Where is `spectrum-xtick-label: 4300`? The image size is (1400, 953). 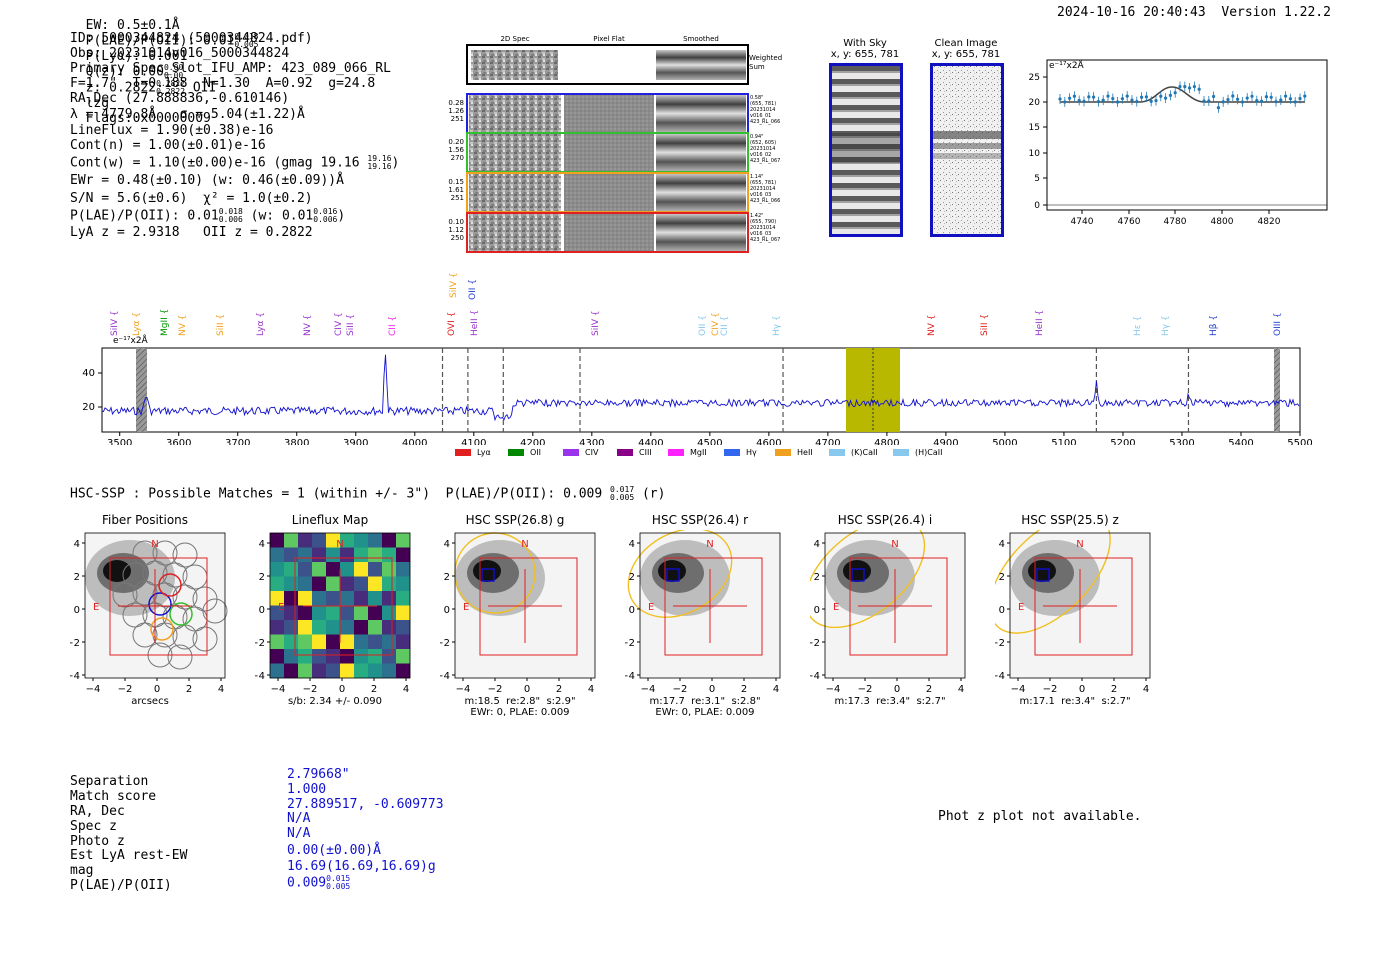
spectrum-xtick-label: 4300 is located at coordinates (591, 441).